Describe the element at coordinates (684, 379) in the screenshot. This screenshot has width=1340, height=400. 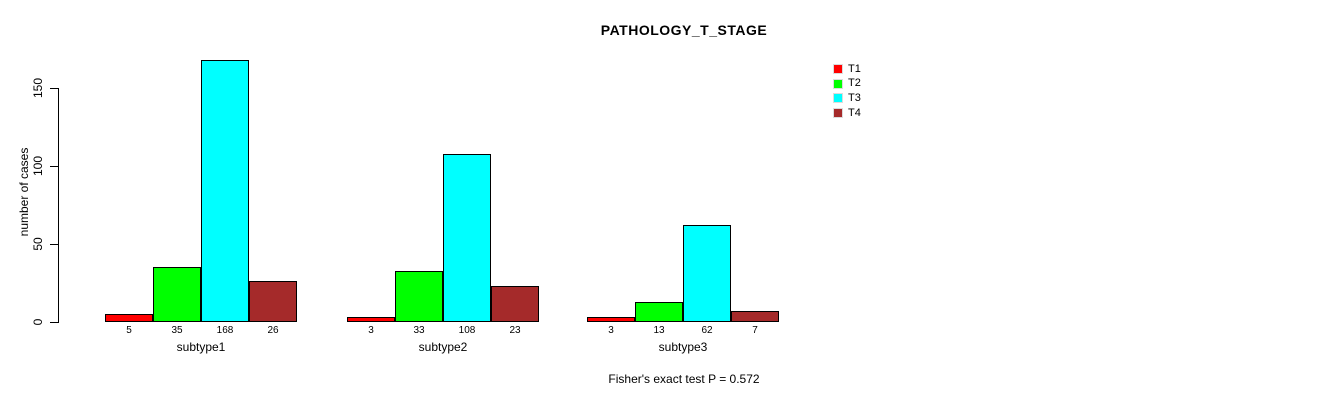
I see `annotation-text: Fisher's exact test P = 0.572` at that location.